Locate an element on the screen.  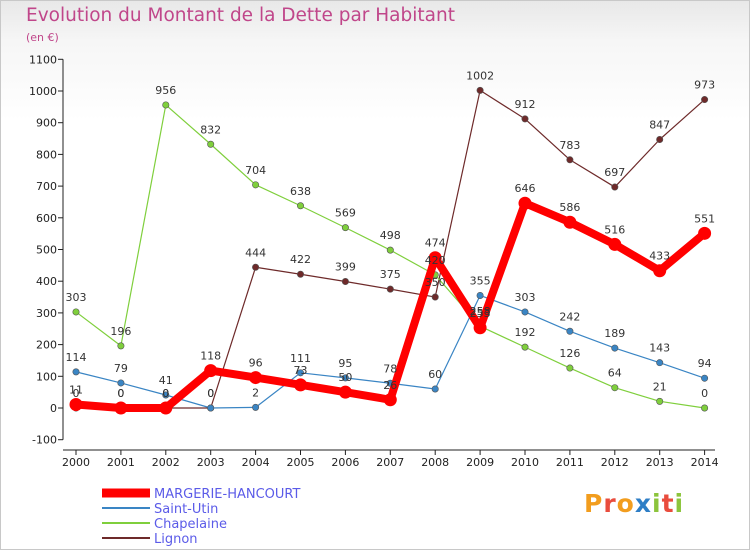
data-label: 444 is located at coordinates (255, 252).